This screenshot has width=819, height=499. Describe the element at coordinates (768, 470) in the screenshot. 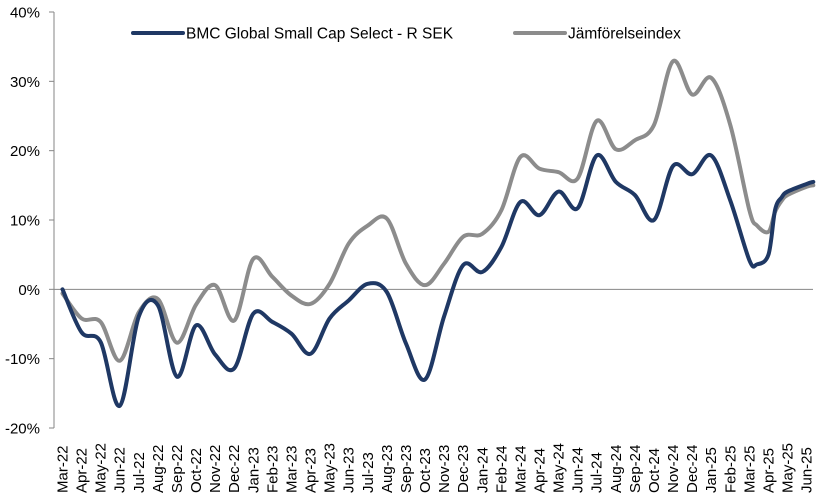

I see `x-tick-label: Apr-25` at that location.